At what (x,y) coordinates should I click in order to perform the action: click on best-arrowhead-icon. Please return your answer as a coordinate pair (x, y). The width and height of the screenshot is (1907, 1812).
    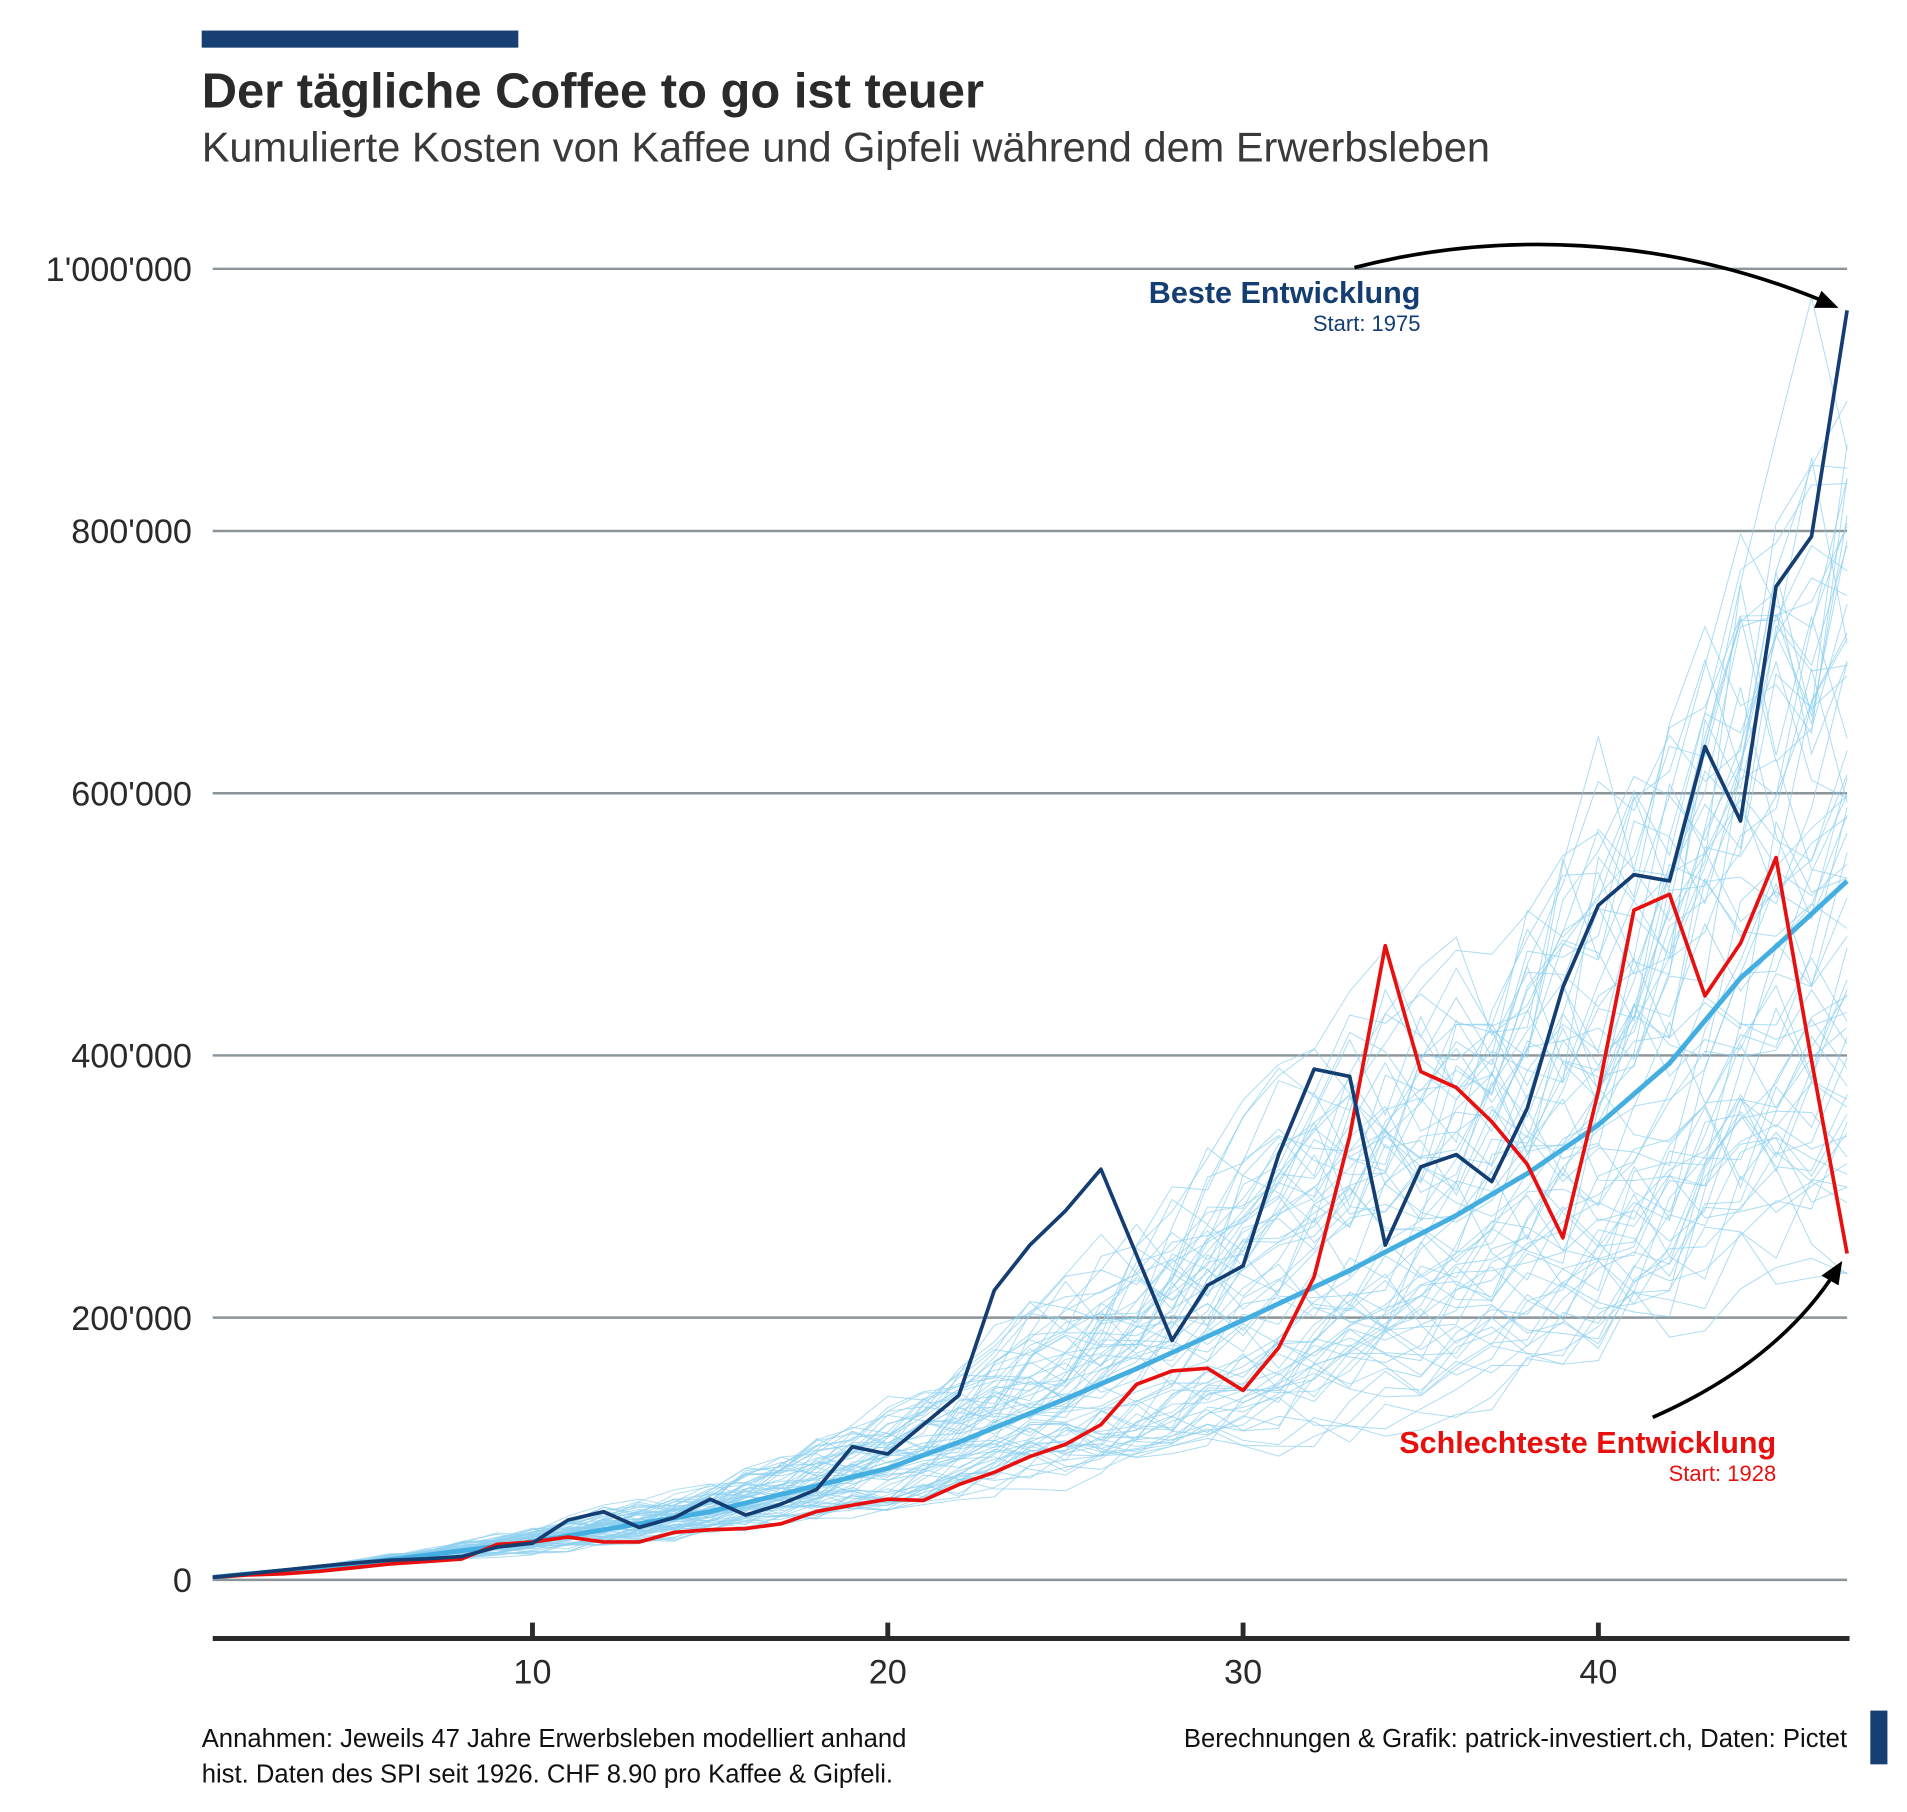
    Looking at the image, I should click on (1826, 299).